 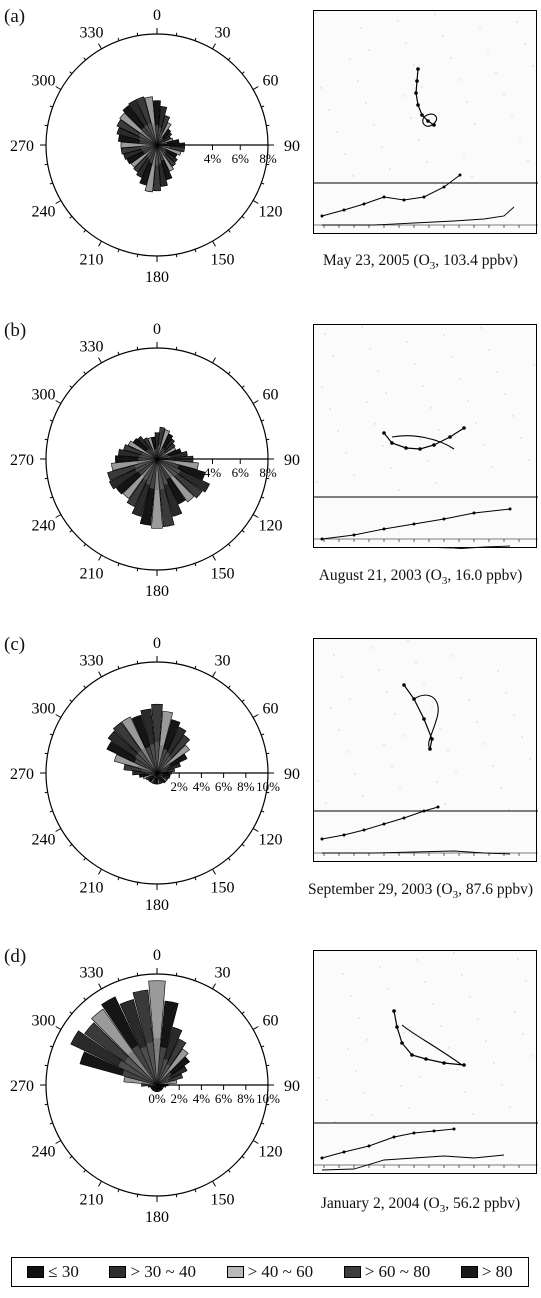 I want to click on radial-tick-label: 4%, so click(x=213, y=158).